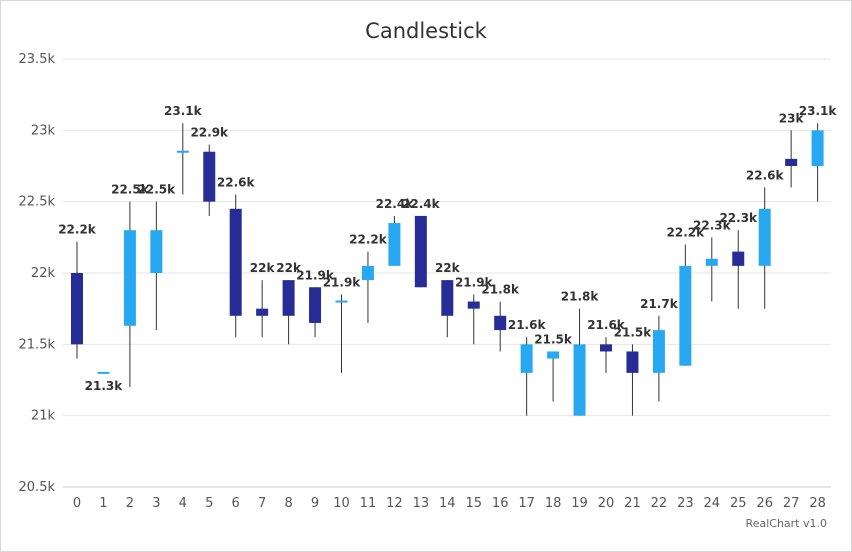 The width and height of the screenshot is (852, 552). What do you see at coordinates (791, 503) in the screenshot?
I see `x-tick-label: 27` at bounding box center [791, 503].